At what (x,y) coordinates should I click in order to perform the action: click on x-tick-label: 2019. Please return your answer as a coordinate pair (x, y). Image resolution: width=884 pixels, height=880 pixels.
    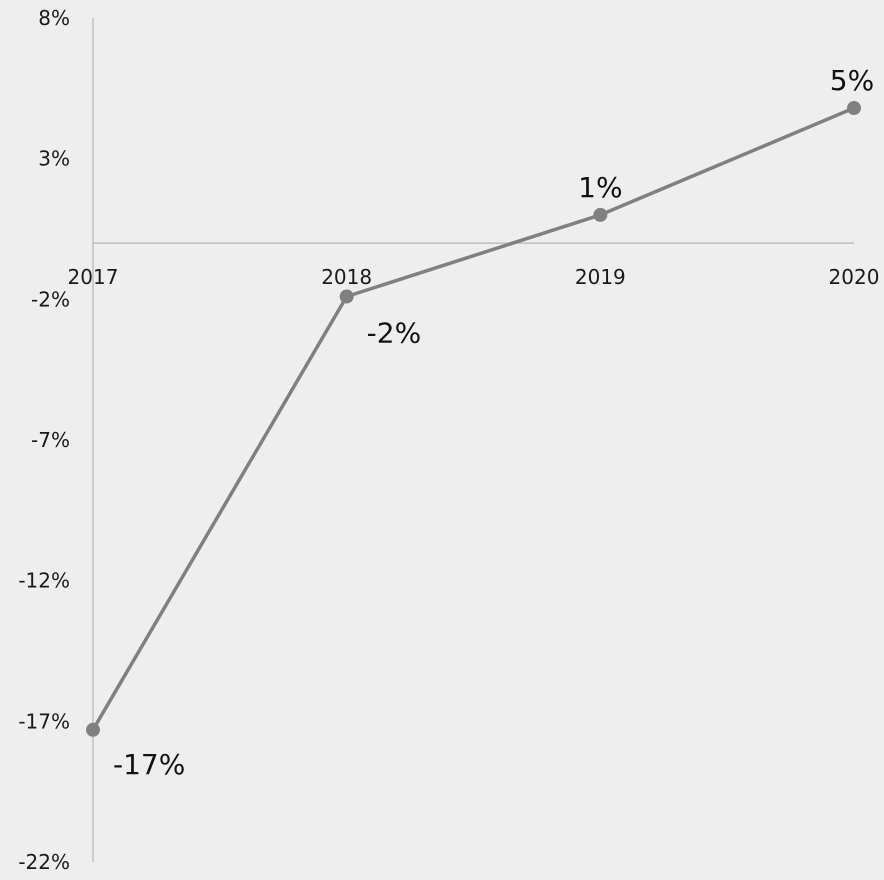
    Looking at the image, I should click on (600, 277).